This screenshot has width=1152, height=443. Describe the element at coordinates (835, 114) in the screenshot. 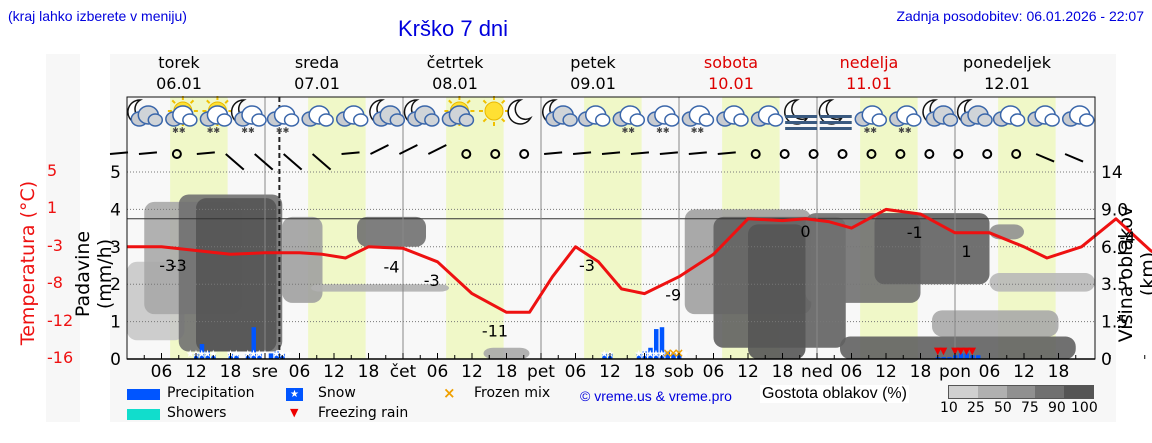

I see `moon-fog-icon` at that location.